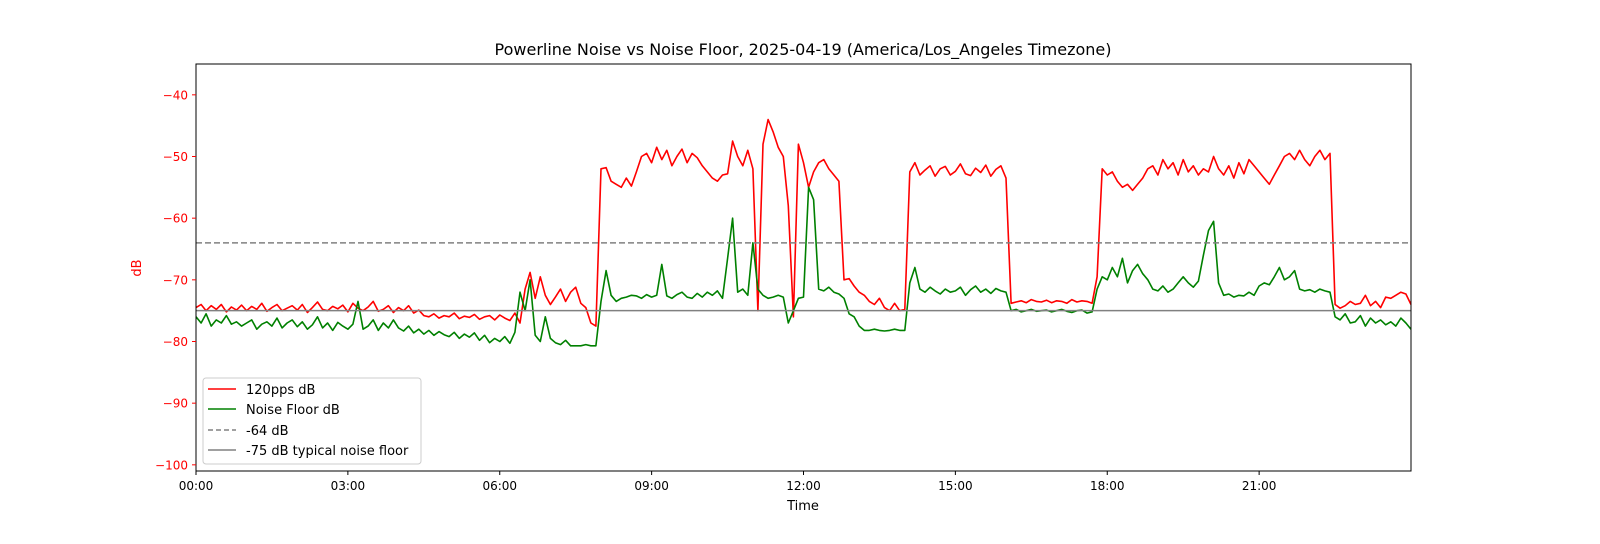 The width and height of the screenshot is (1600, 544). I want to click on x-tick-label: 15:00, so click(955, 486).